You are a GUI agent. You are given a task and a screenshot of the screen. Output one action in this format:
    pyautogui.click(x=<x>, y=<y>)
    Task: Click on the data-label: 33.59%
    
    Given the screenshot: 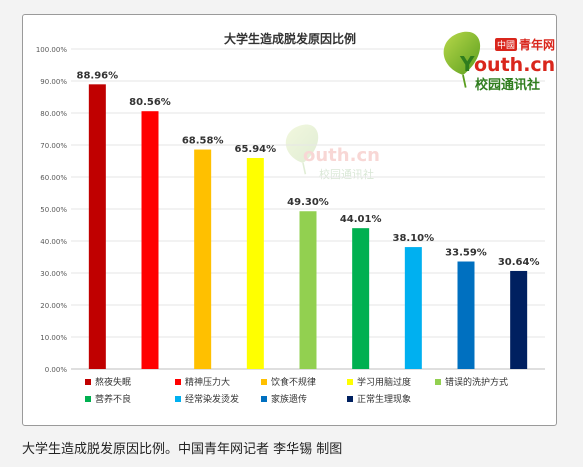 What is the action you would take?
    pyautogui.click(x=466, y=253)
    